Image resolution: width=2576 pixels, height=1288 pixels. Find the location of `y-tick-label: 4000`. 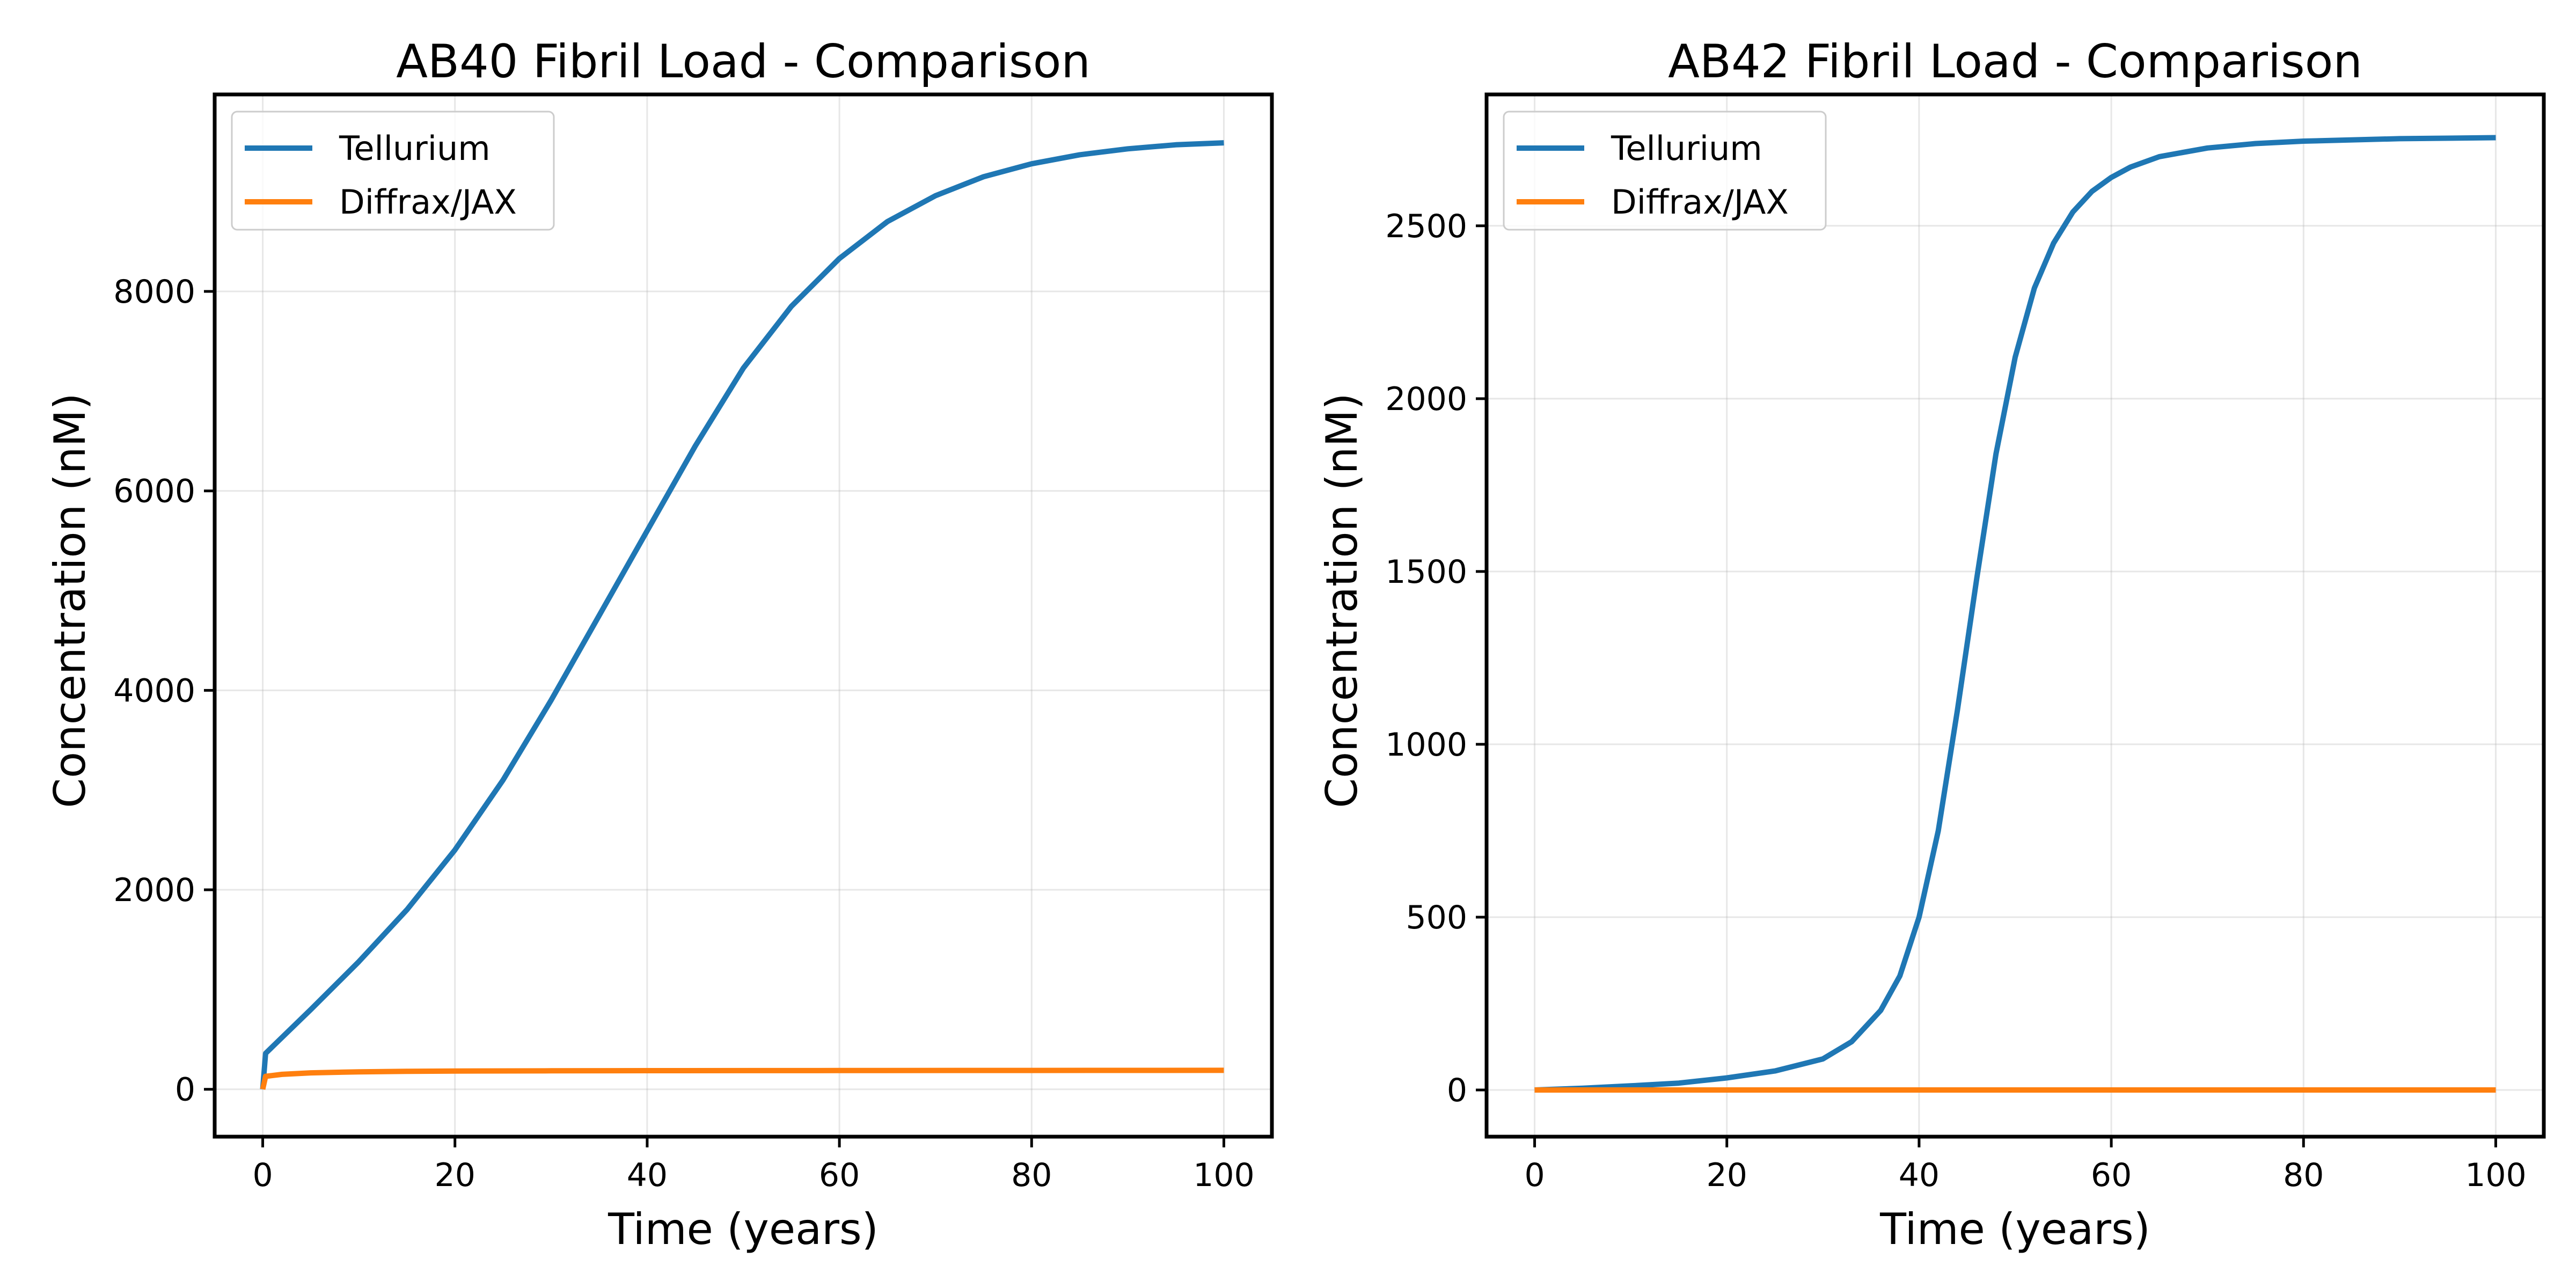

y-tick-label: 4000 is located at coordinates (154, 690).